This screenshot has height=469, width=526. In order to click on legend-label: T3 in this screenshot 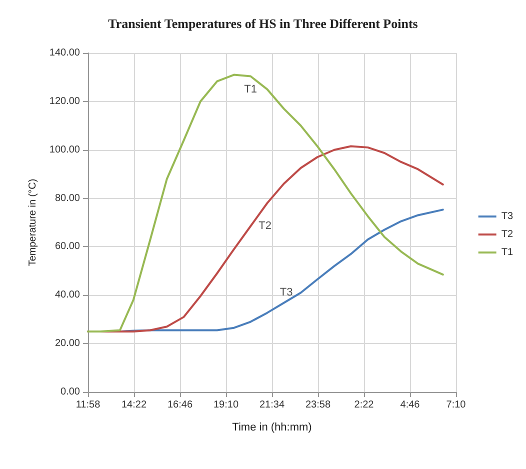, I will do `click(507, 216)`.